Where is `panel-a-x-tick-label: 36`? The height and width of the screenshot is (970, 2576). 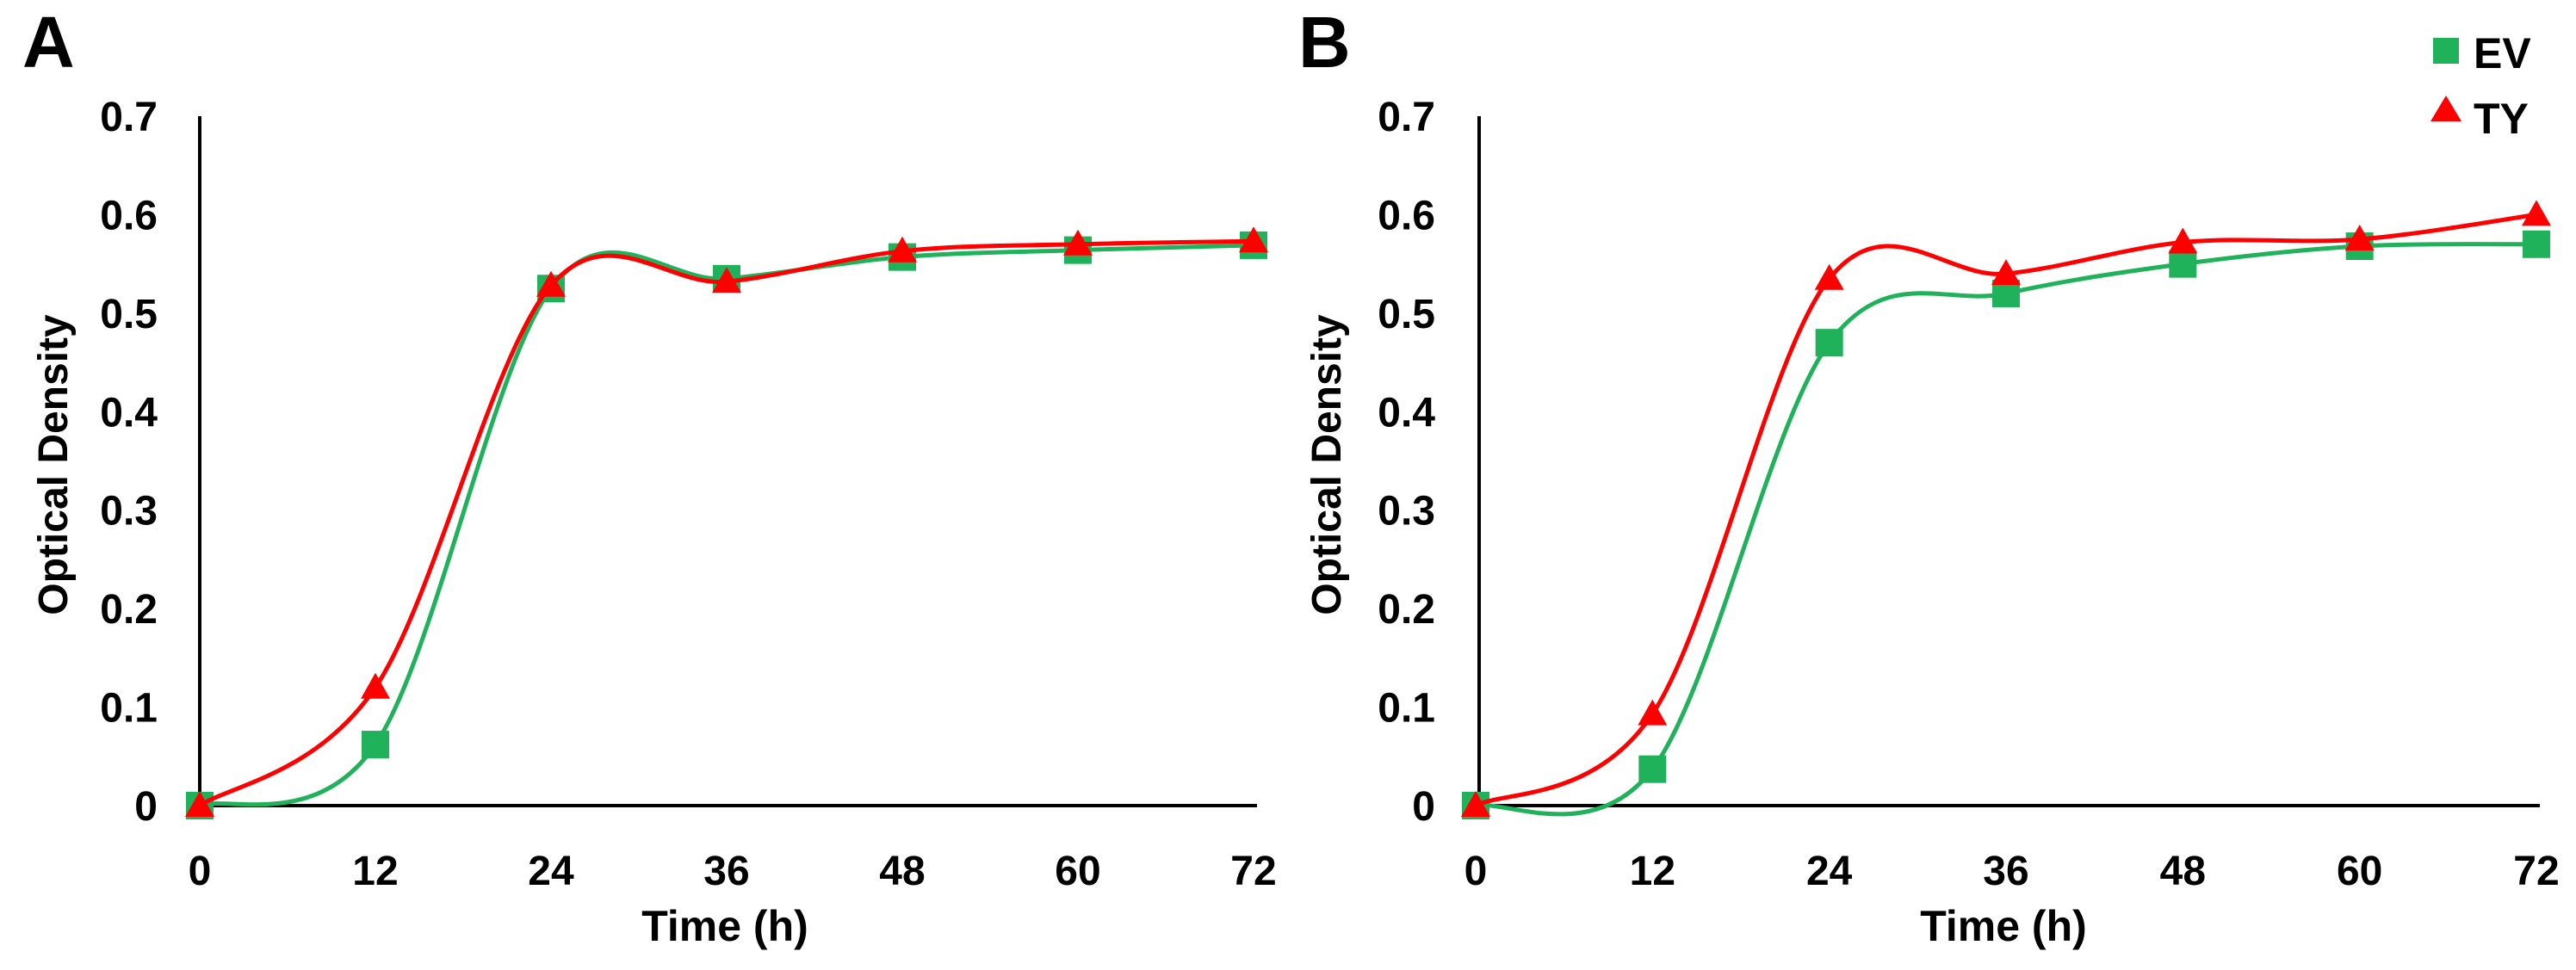
panel-a-x-tick-label: 36 is located at coordinates (726, 872).